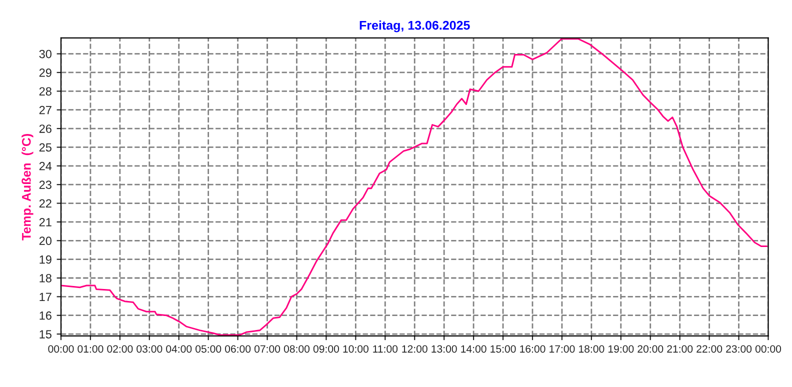 The width and height of the screenshot is (792, 387). What do you see at coordinates (238, 349) in the screenshot?
I see `x-tick-label: 06:00` at bounding box center [238, 349].